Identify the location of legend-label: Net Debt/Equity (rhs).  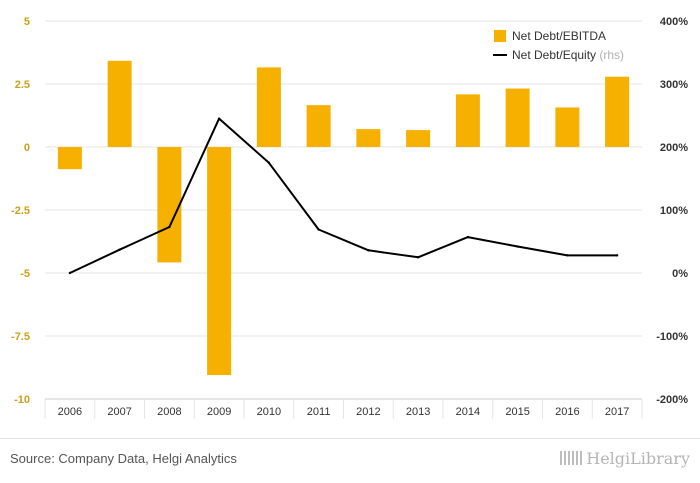
(568, 55).